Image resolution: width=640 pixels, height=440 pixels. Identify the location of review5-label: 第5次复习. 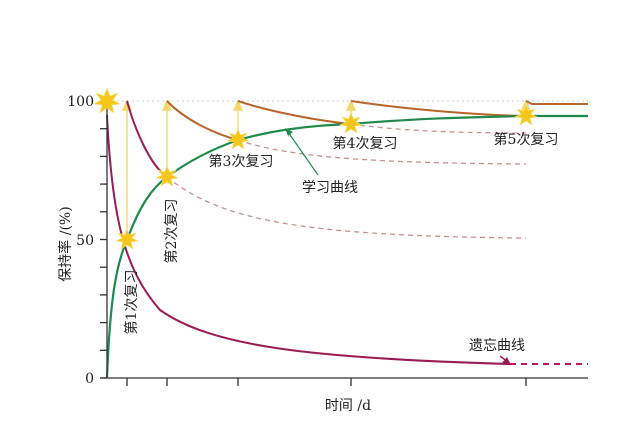
(526, 139).